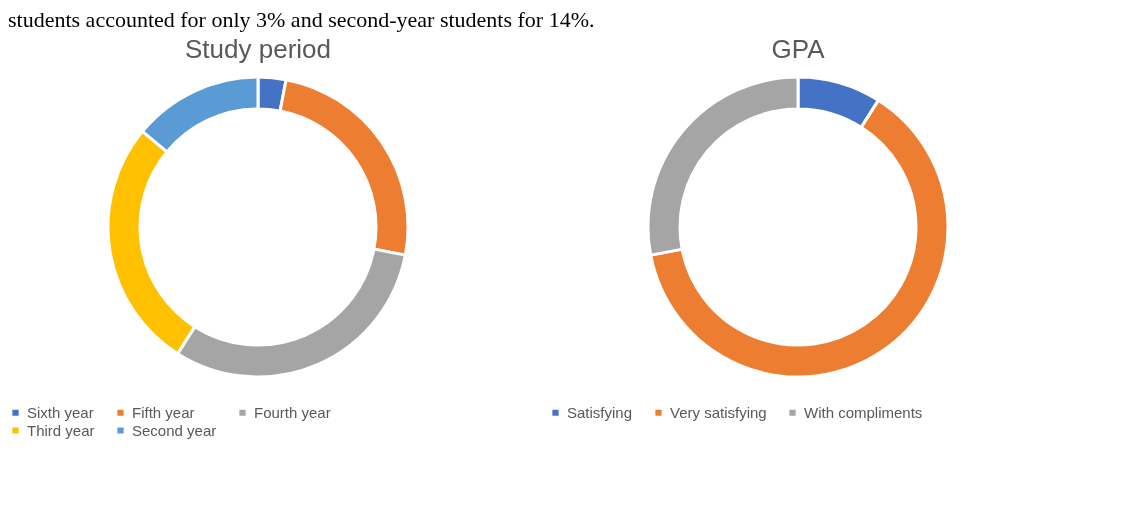  What do you see at coordinates (61, 430) in the screenshot?
I see `legend-label: Third year` at bounding box center [61, 430].